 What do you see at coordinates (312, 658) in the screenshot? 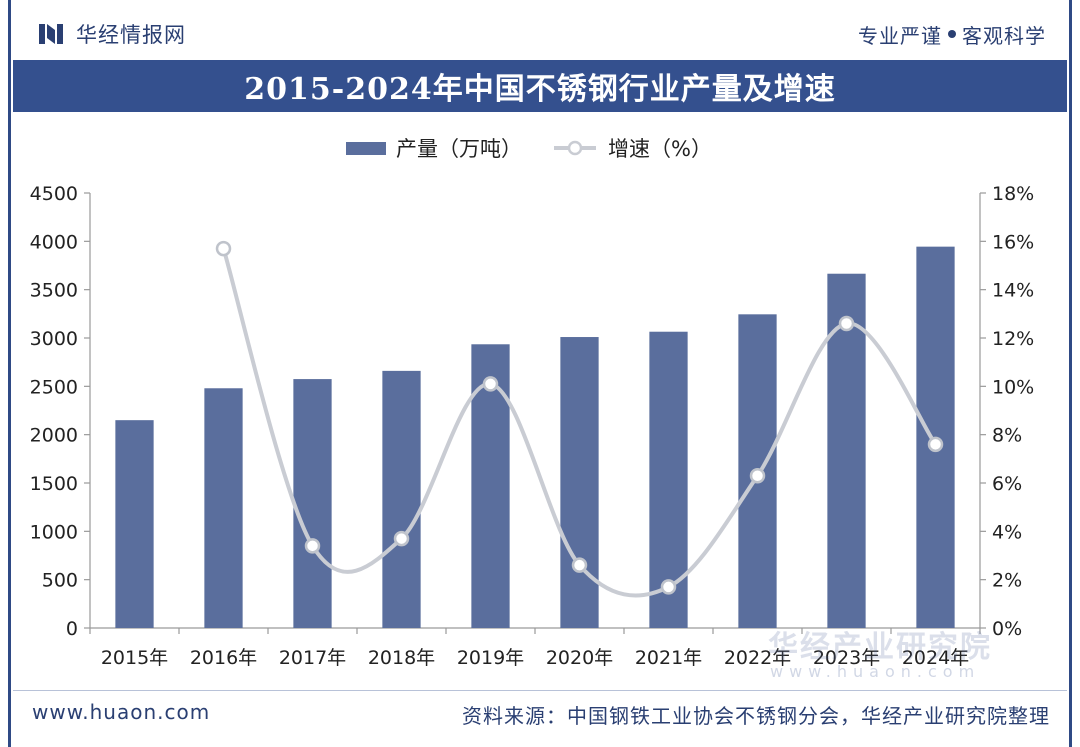
I see `x-tick-label: 2017年` at bounding box center [312, 658].